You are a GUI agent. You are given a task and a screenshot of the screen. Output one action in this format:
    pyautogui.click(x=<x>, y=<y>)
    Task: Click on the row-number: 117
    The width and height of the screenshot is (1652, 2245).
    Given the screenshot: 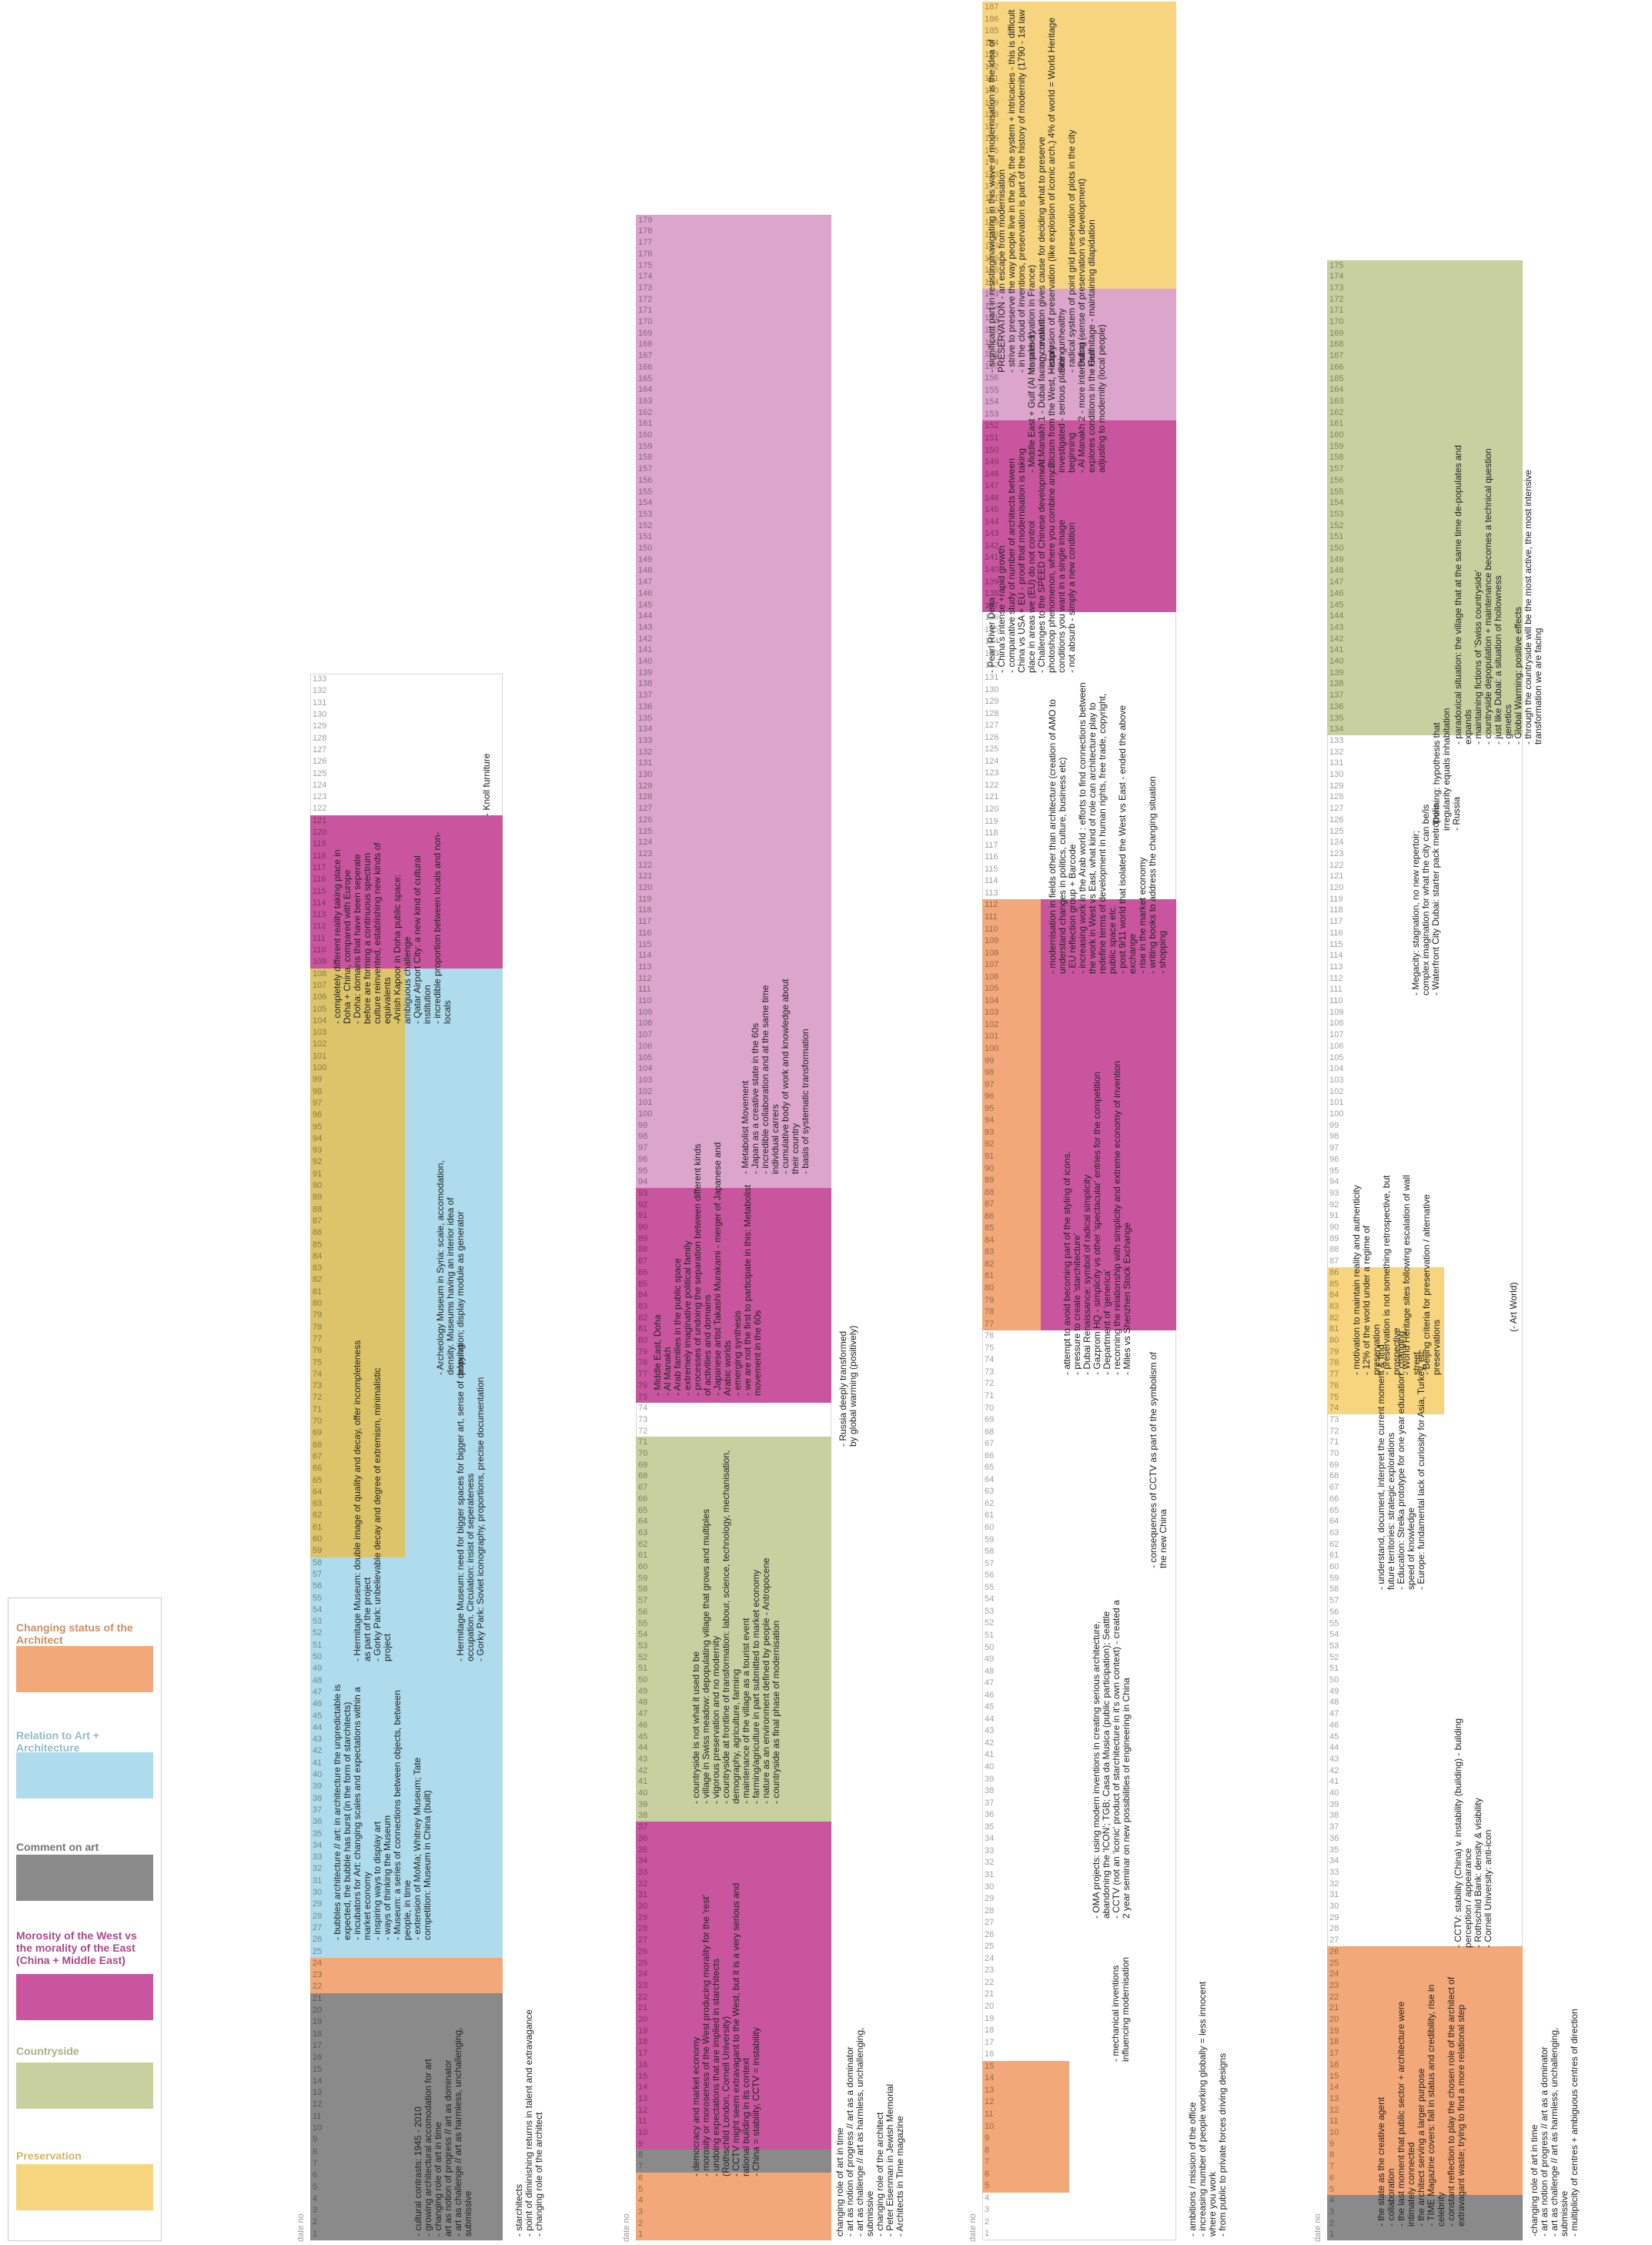 What is the action you would take?
    pyautogui.click(x=645, y=922)
    